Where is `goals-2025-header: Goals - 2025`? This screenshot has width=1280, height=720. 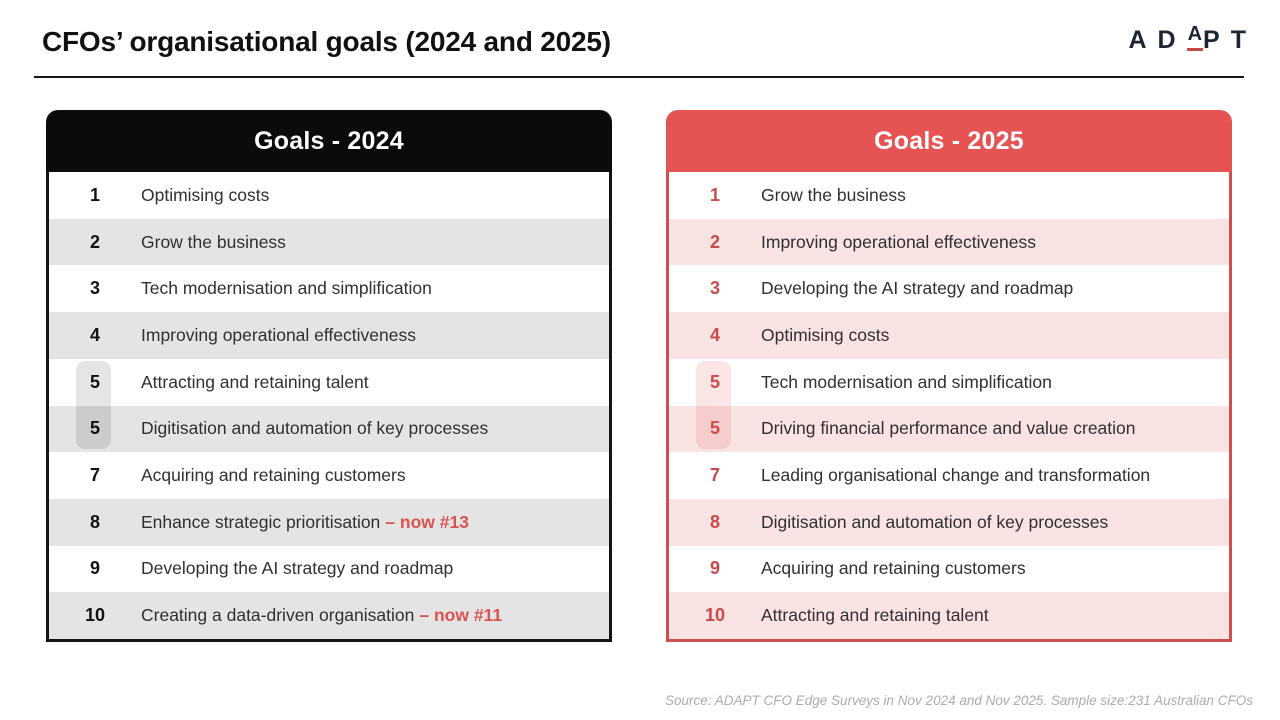
goals-2025-header: Goals - 2025 is located at coordinates (949, 141).